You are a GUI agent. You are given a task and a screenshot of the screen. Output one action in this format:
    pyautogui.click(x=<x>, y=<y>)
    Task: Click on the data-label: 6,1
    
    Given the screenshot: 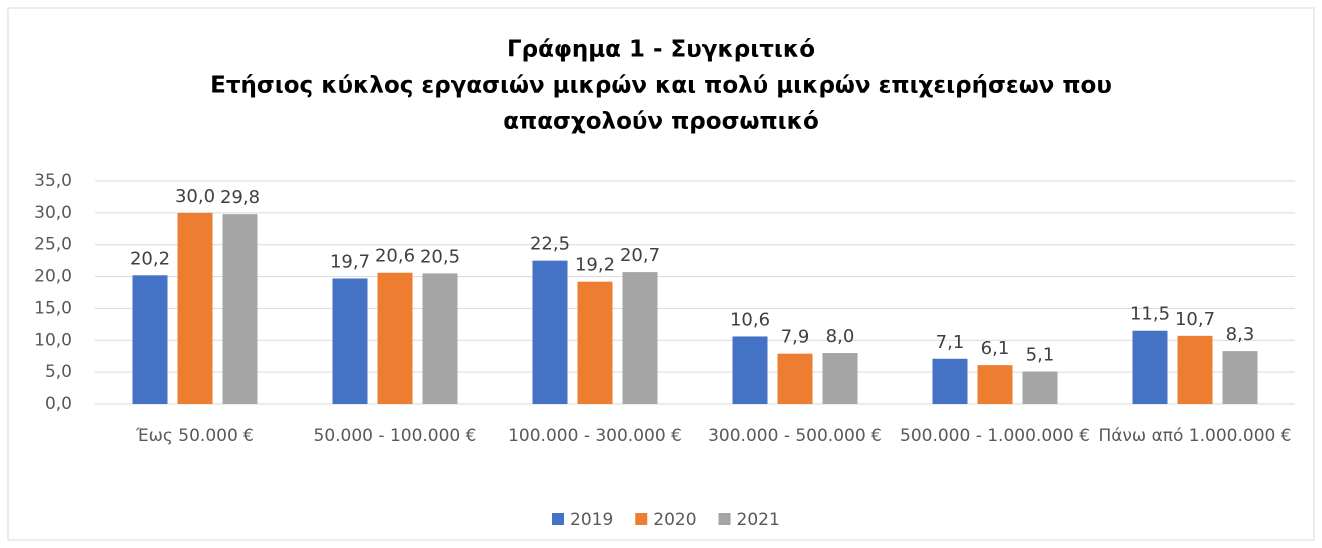 What is the action you would take?
    pyautogui.click(x=995, y=348)
    